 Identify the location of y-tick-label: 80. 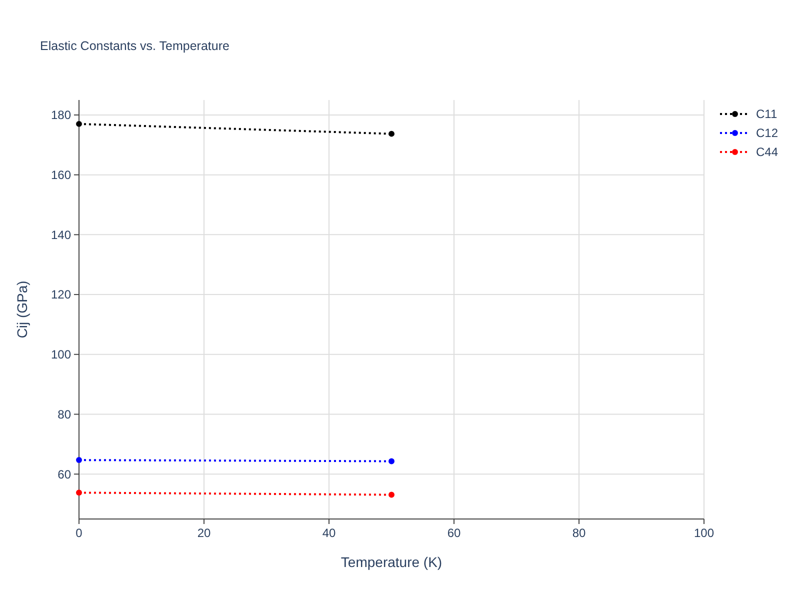
(65, 414).